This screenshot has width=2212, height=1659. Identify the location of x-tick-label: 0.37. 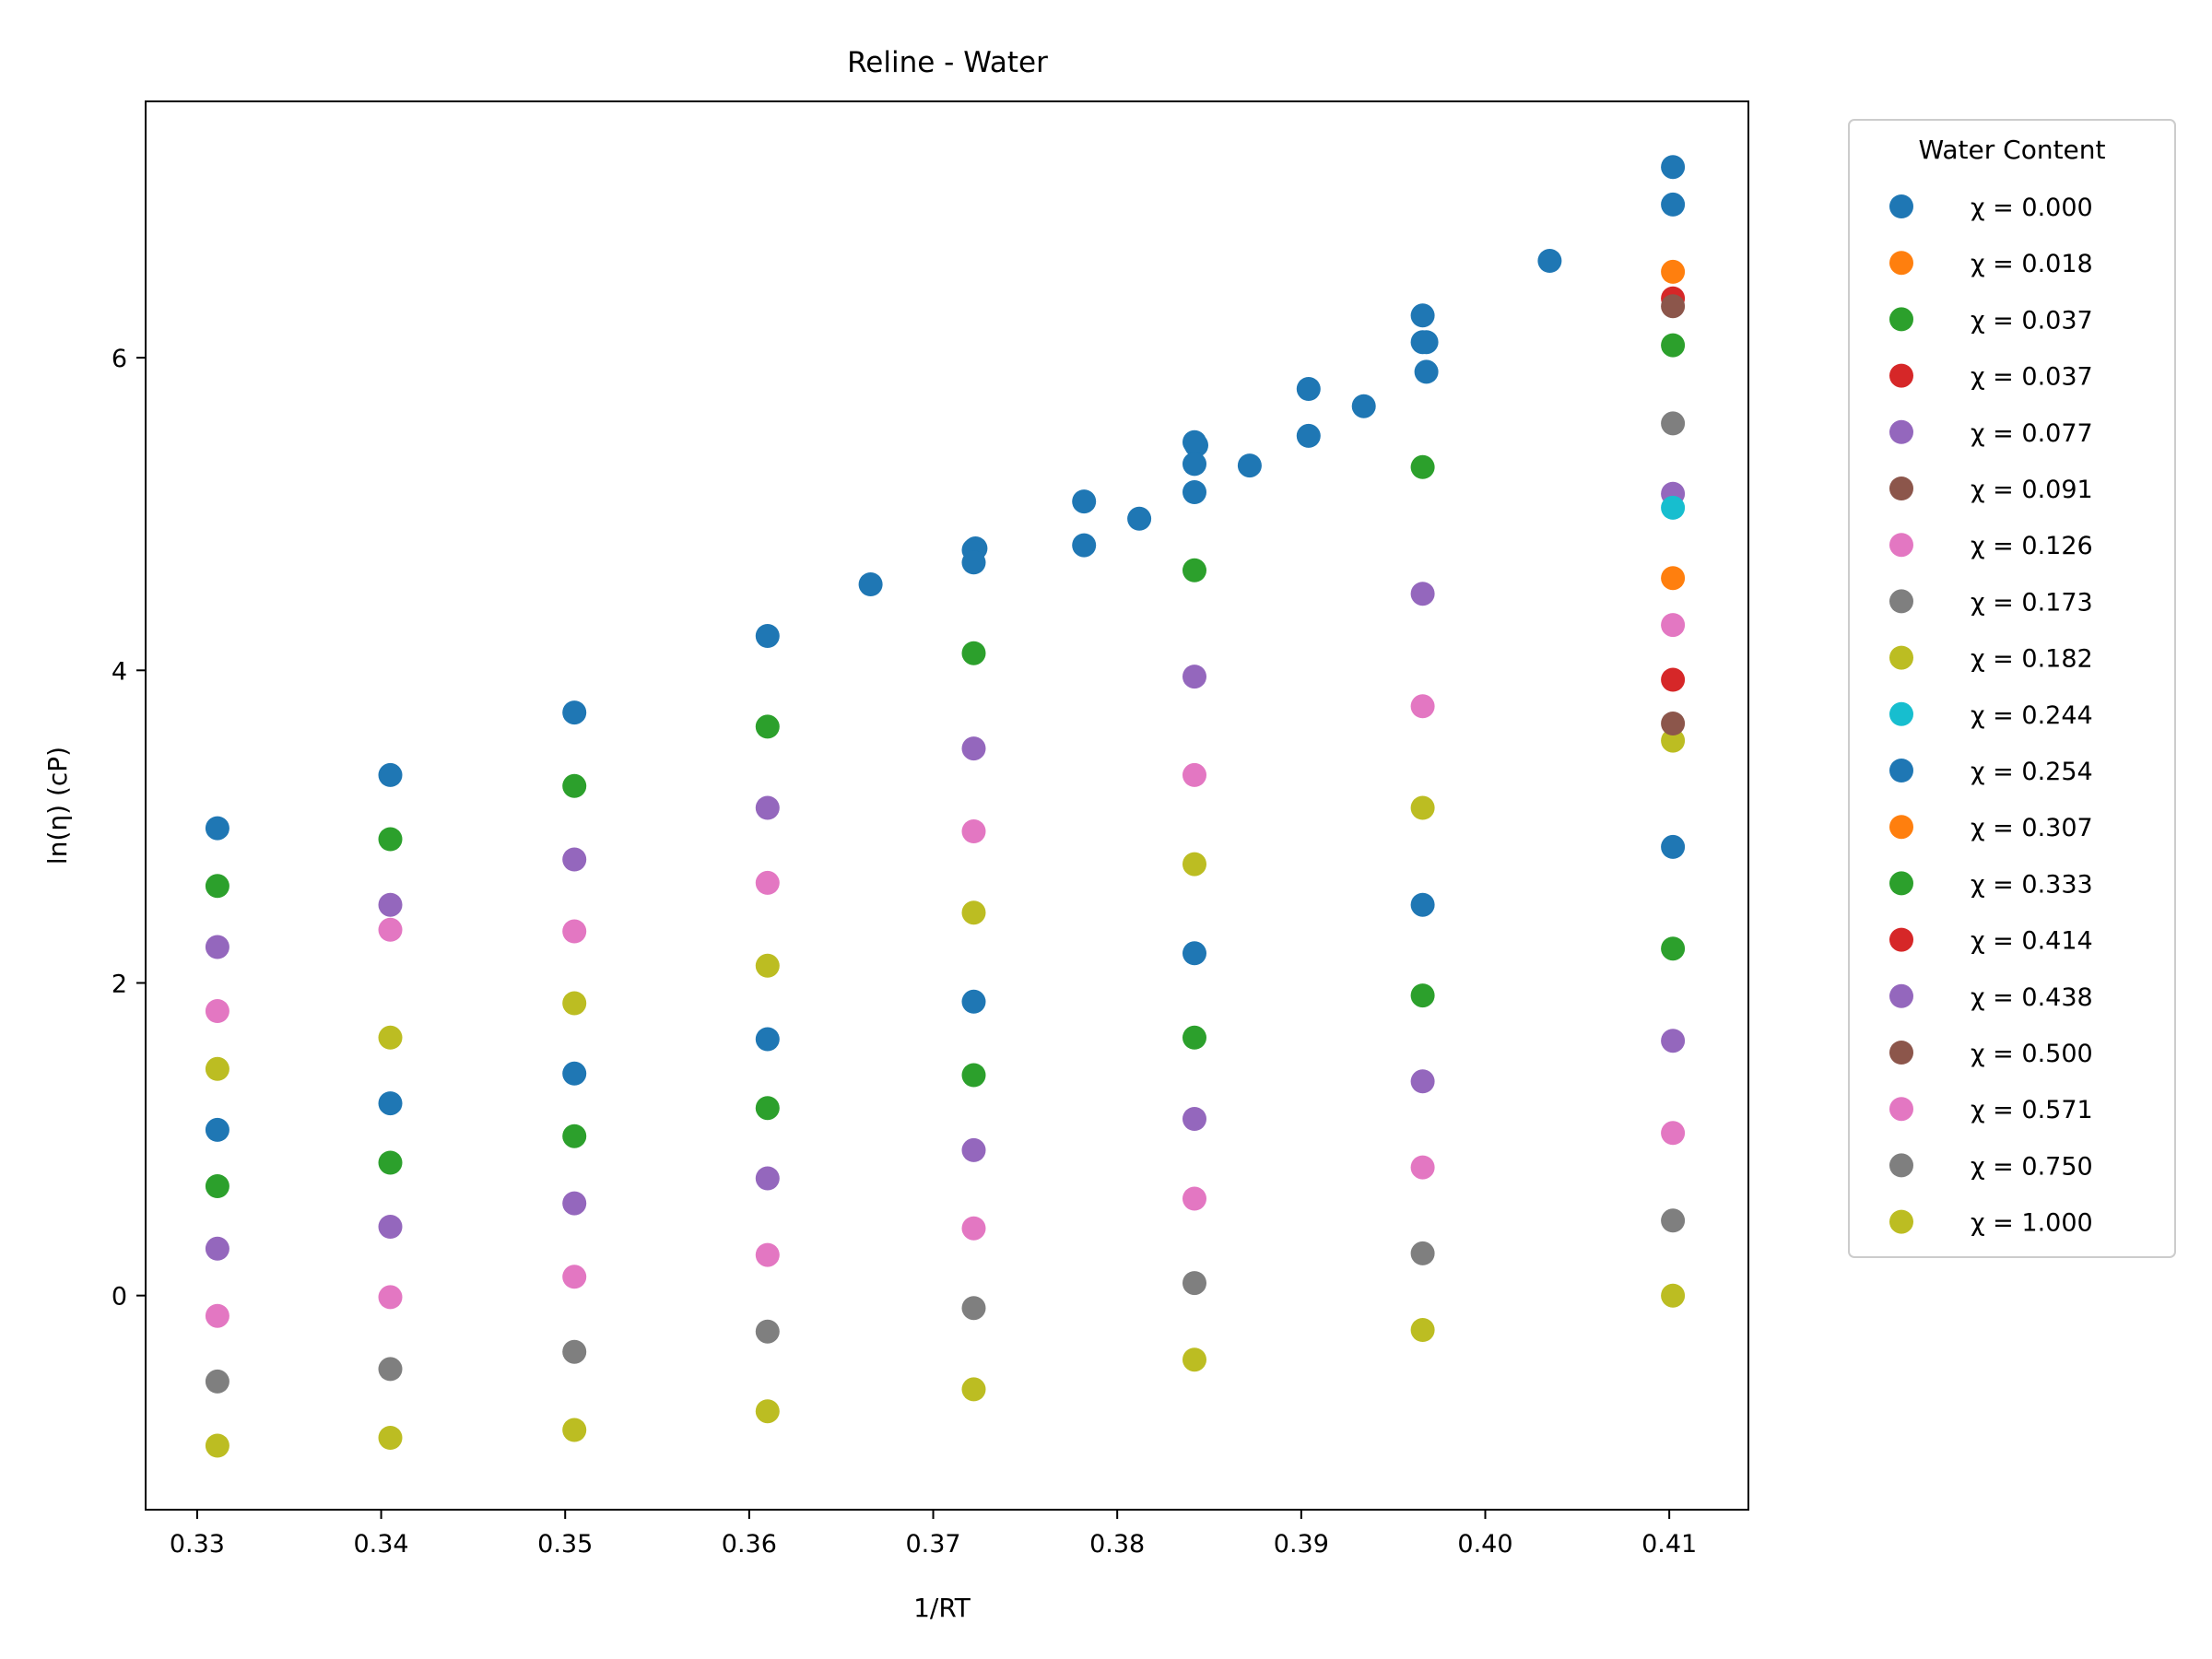
(932, 1544).